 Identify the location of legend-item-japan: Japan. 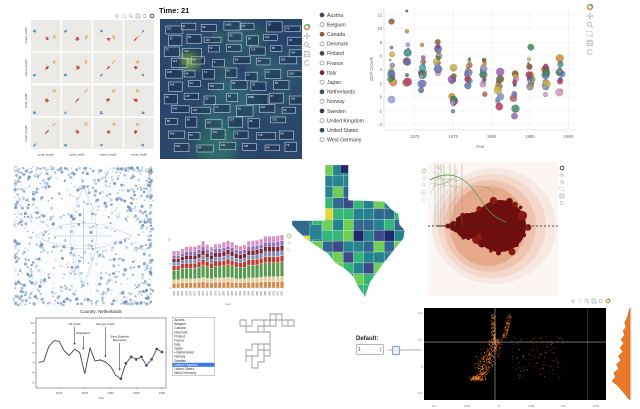
(330, 82).